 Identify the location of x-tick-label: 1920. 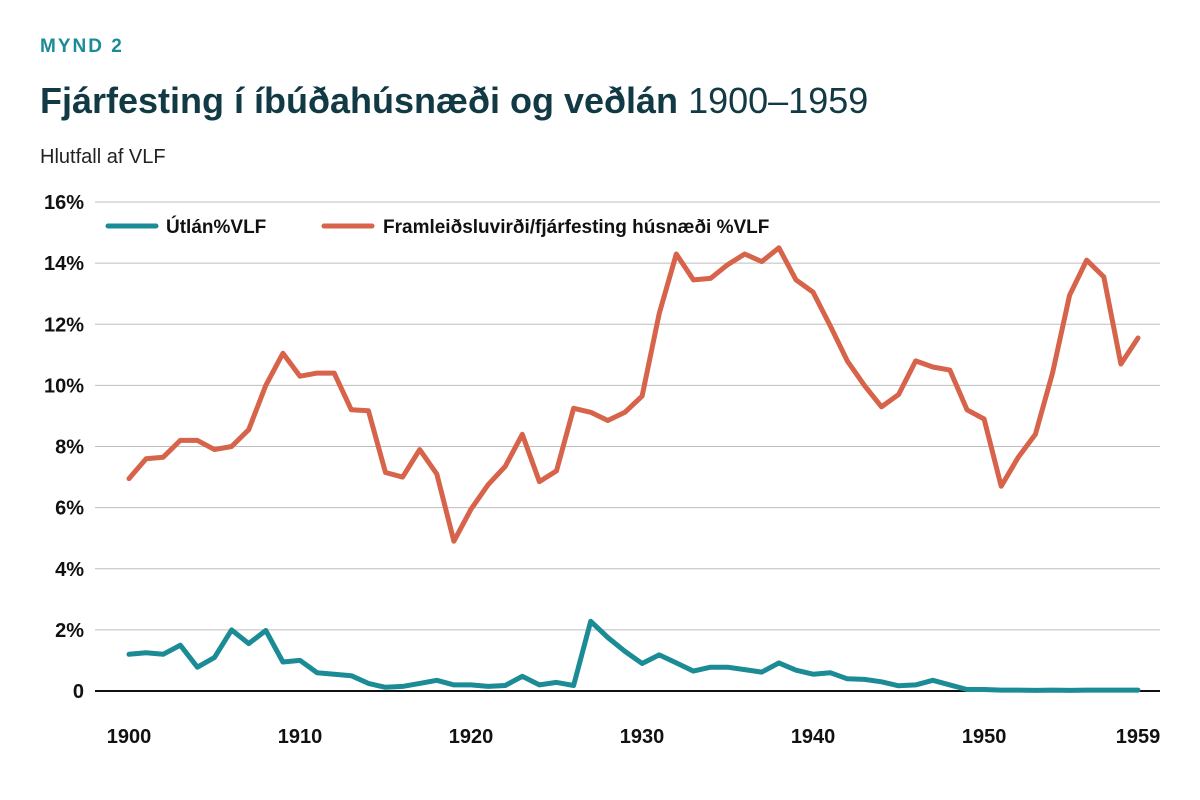
(471, 737).